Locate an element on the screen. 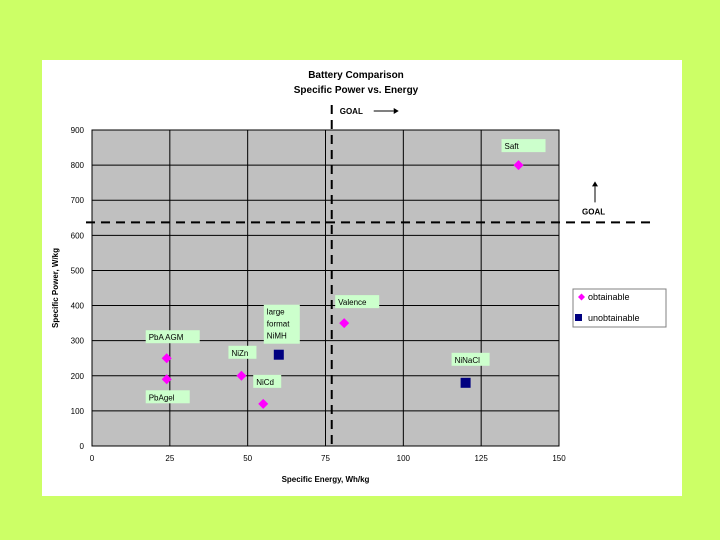  point-label: NiNaCl is located at coordinates (468, 360).